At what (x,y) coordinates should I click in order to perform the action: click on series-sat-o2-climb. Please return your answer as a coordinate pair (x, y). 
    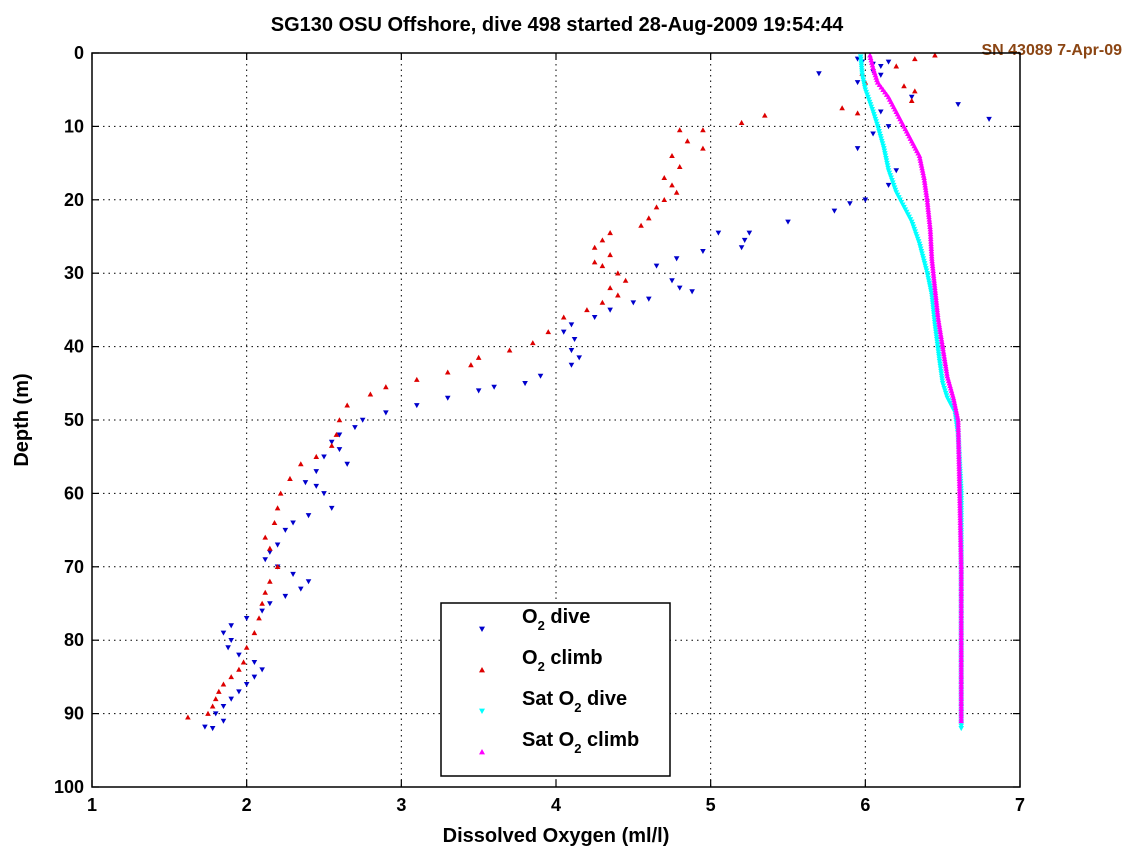
    Looking at the image, I should click on (916, 388).